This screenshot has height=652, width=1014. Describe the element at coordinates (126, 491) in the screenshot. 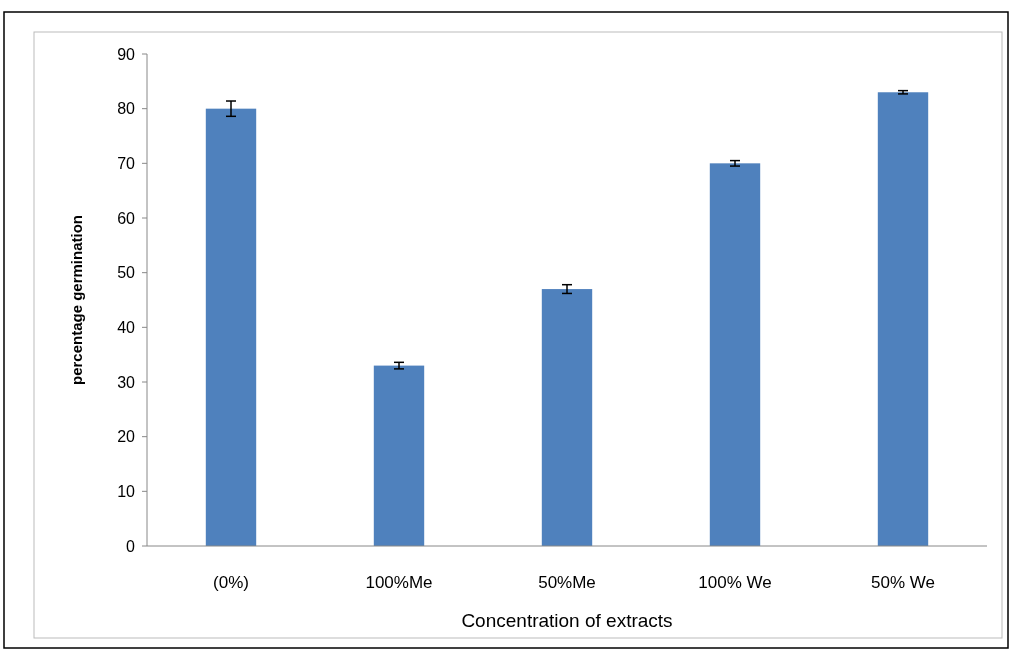

I see `y-tick-label: 10` at that location.